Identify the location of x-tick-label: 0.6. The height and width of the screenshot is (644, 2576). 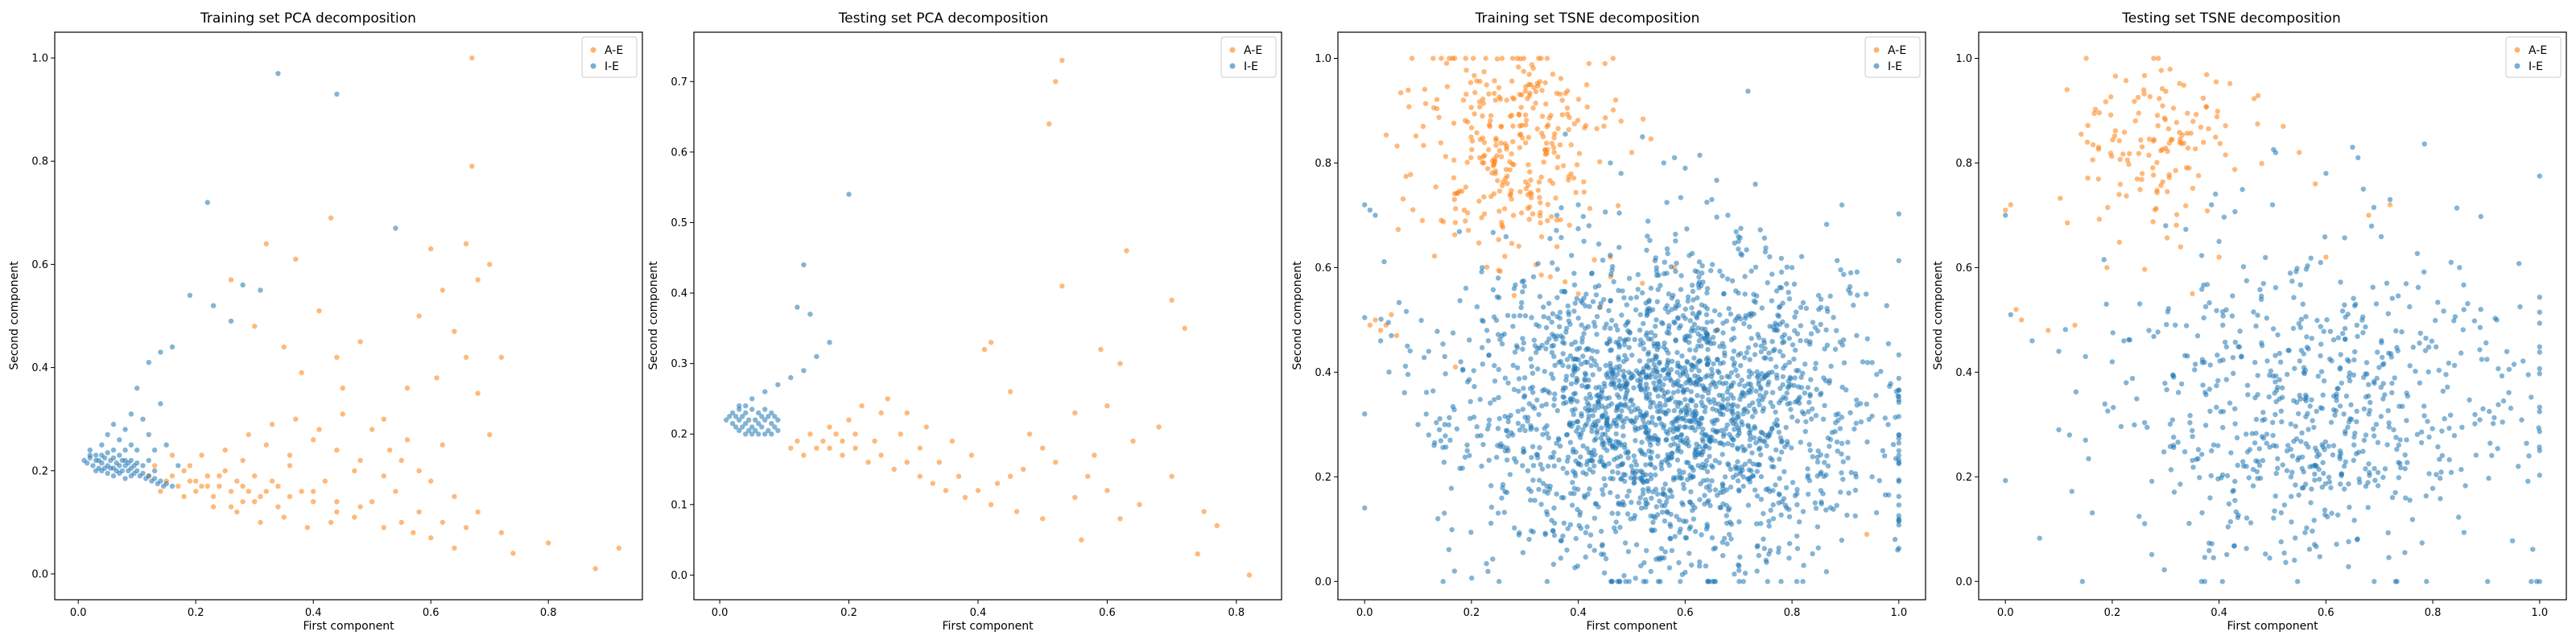
(1686, 613).